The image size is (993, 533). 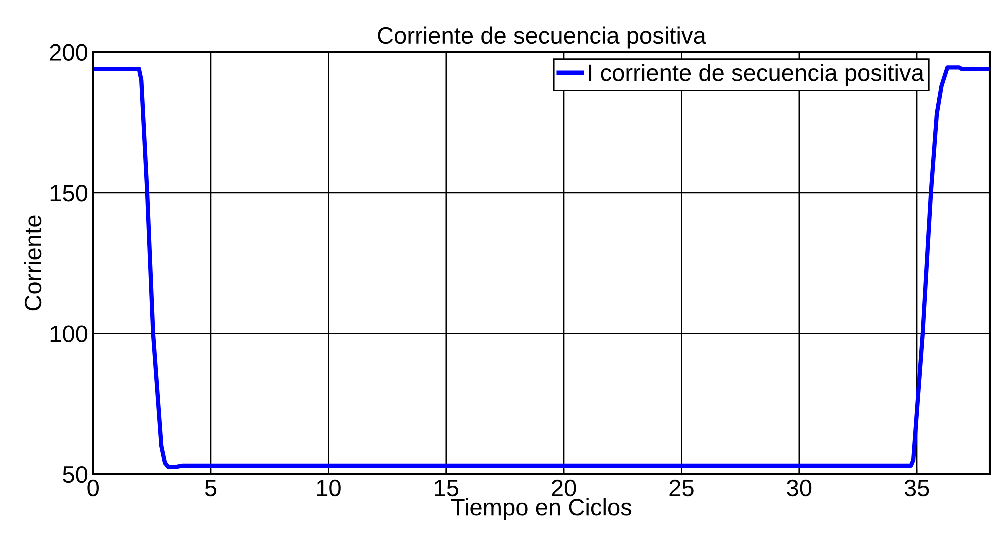 I want to click on x-tick-label: 10, so click(x=329, y=488).